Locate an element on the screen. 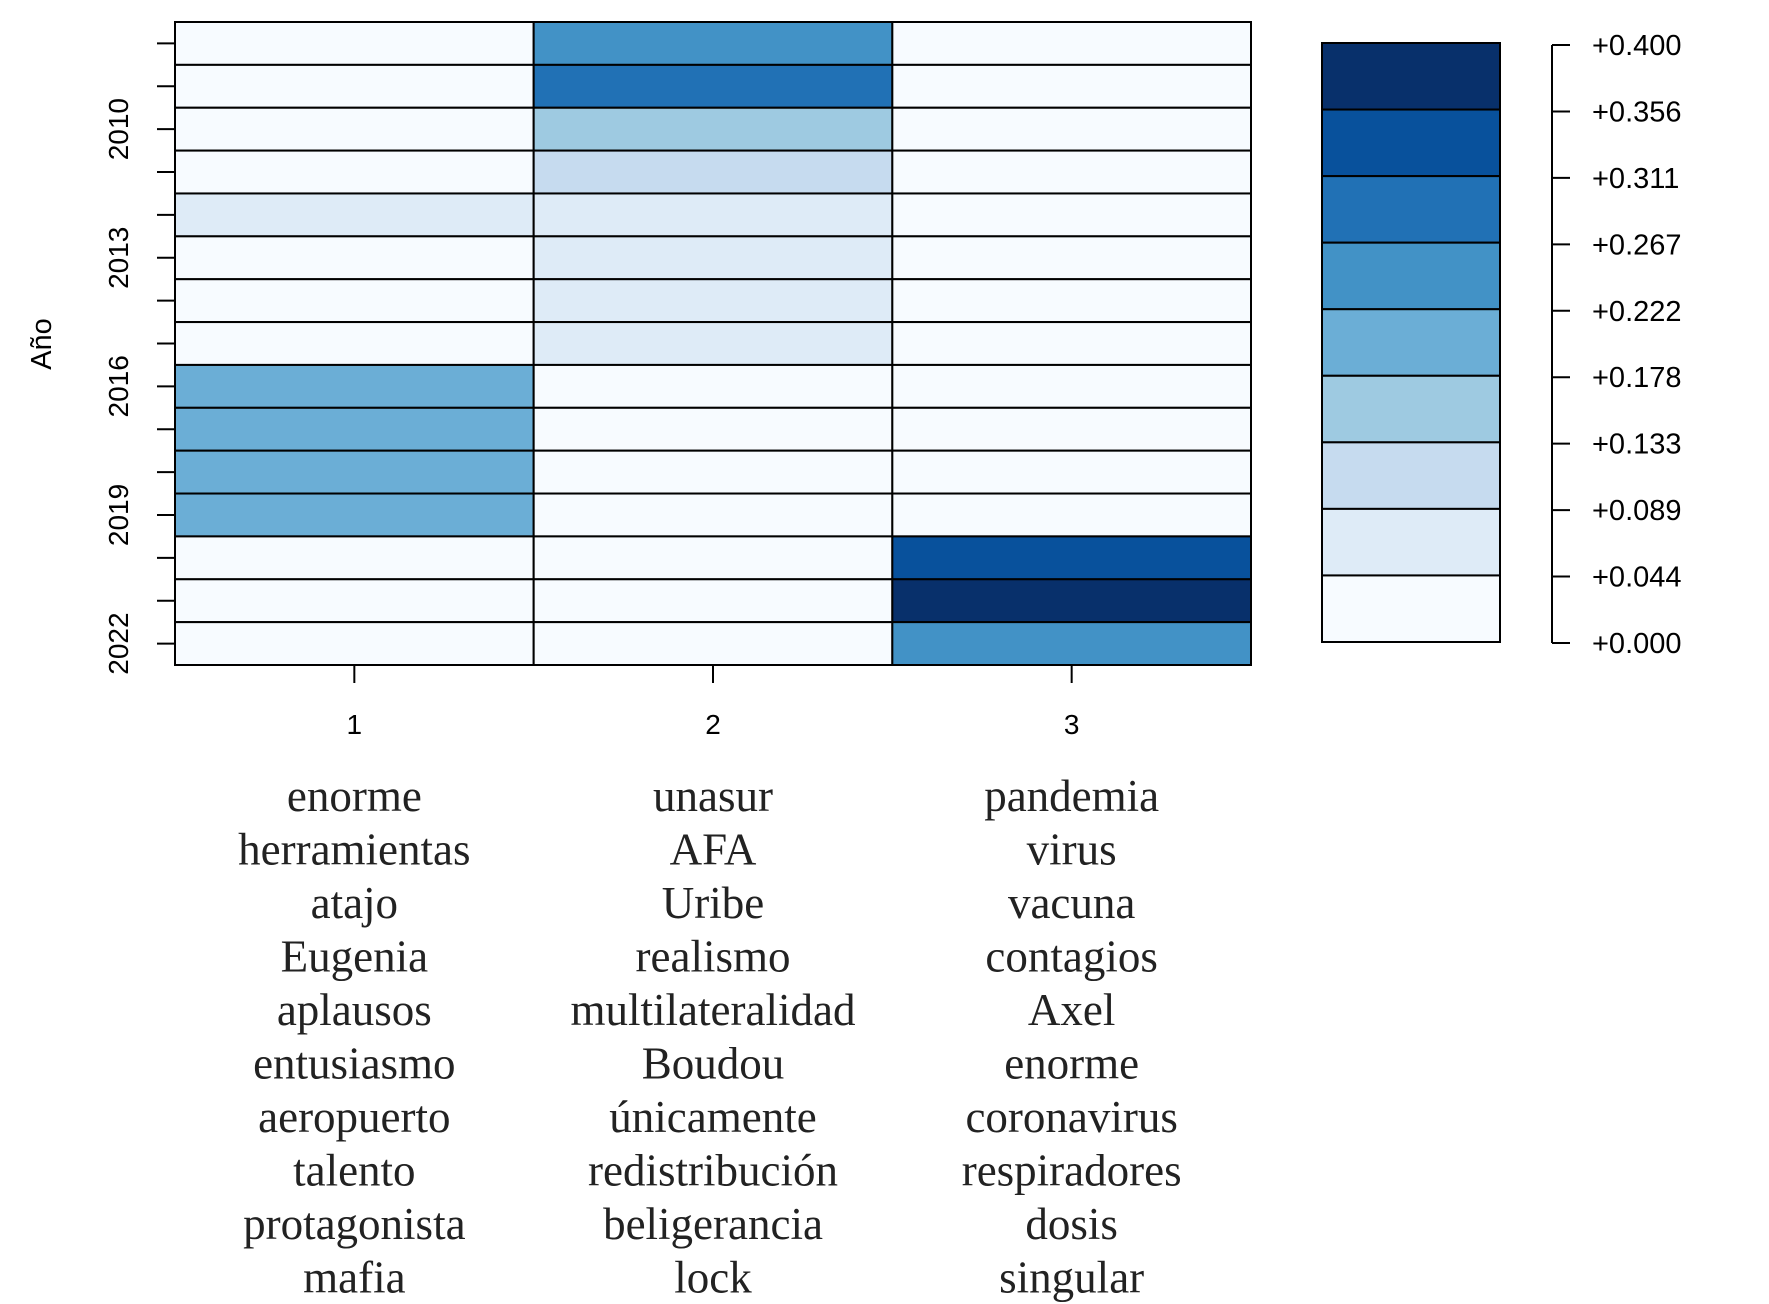 The width and height of the screenshot is (1769, 1304). y-tick-label: 2016 is located at coordinates (118, 386).